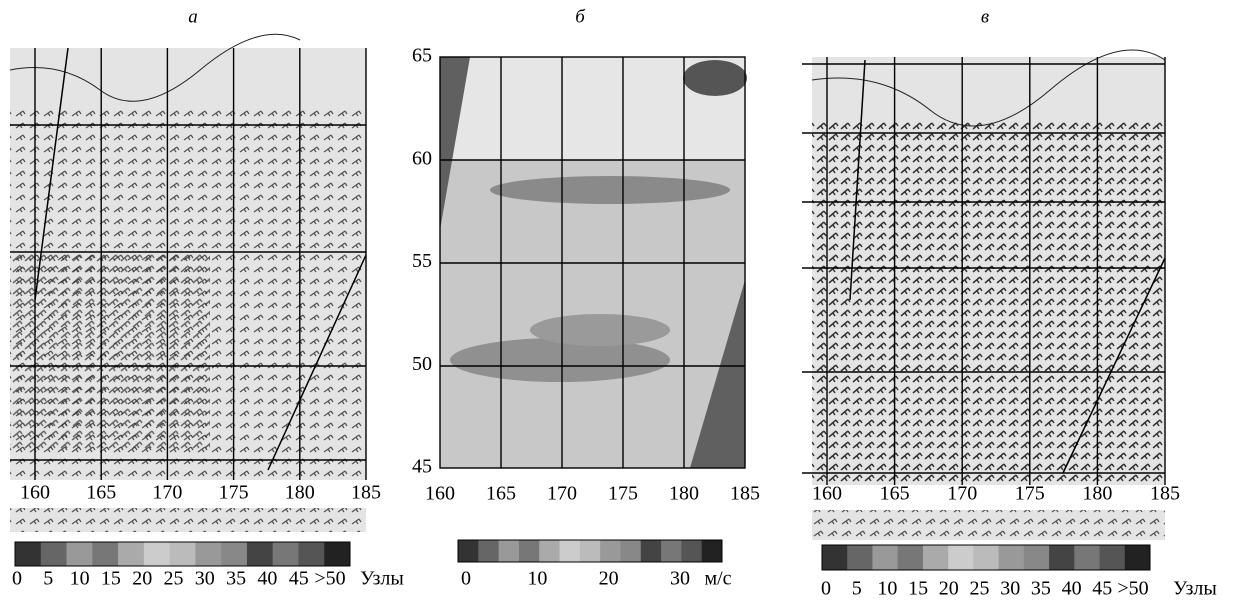  What do you see at coordinates (193, 16) in the screenshot?
I see `panel-label: а` at bounding box center [193, 16].